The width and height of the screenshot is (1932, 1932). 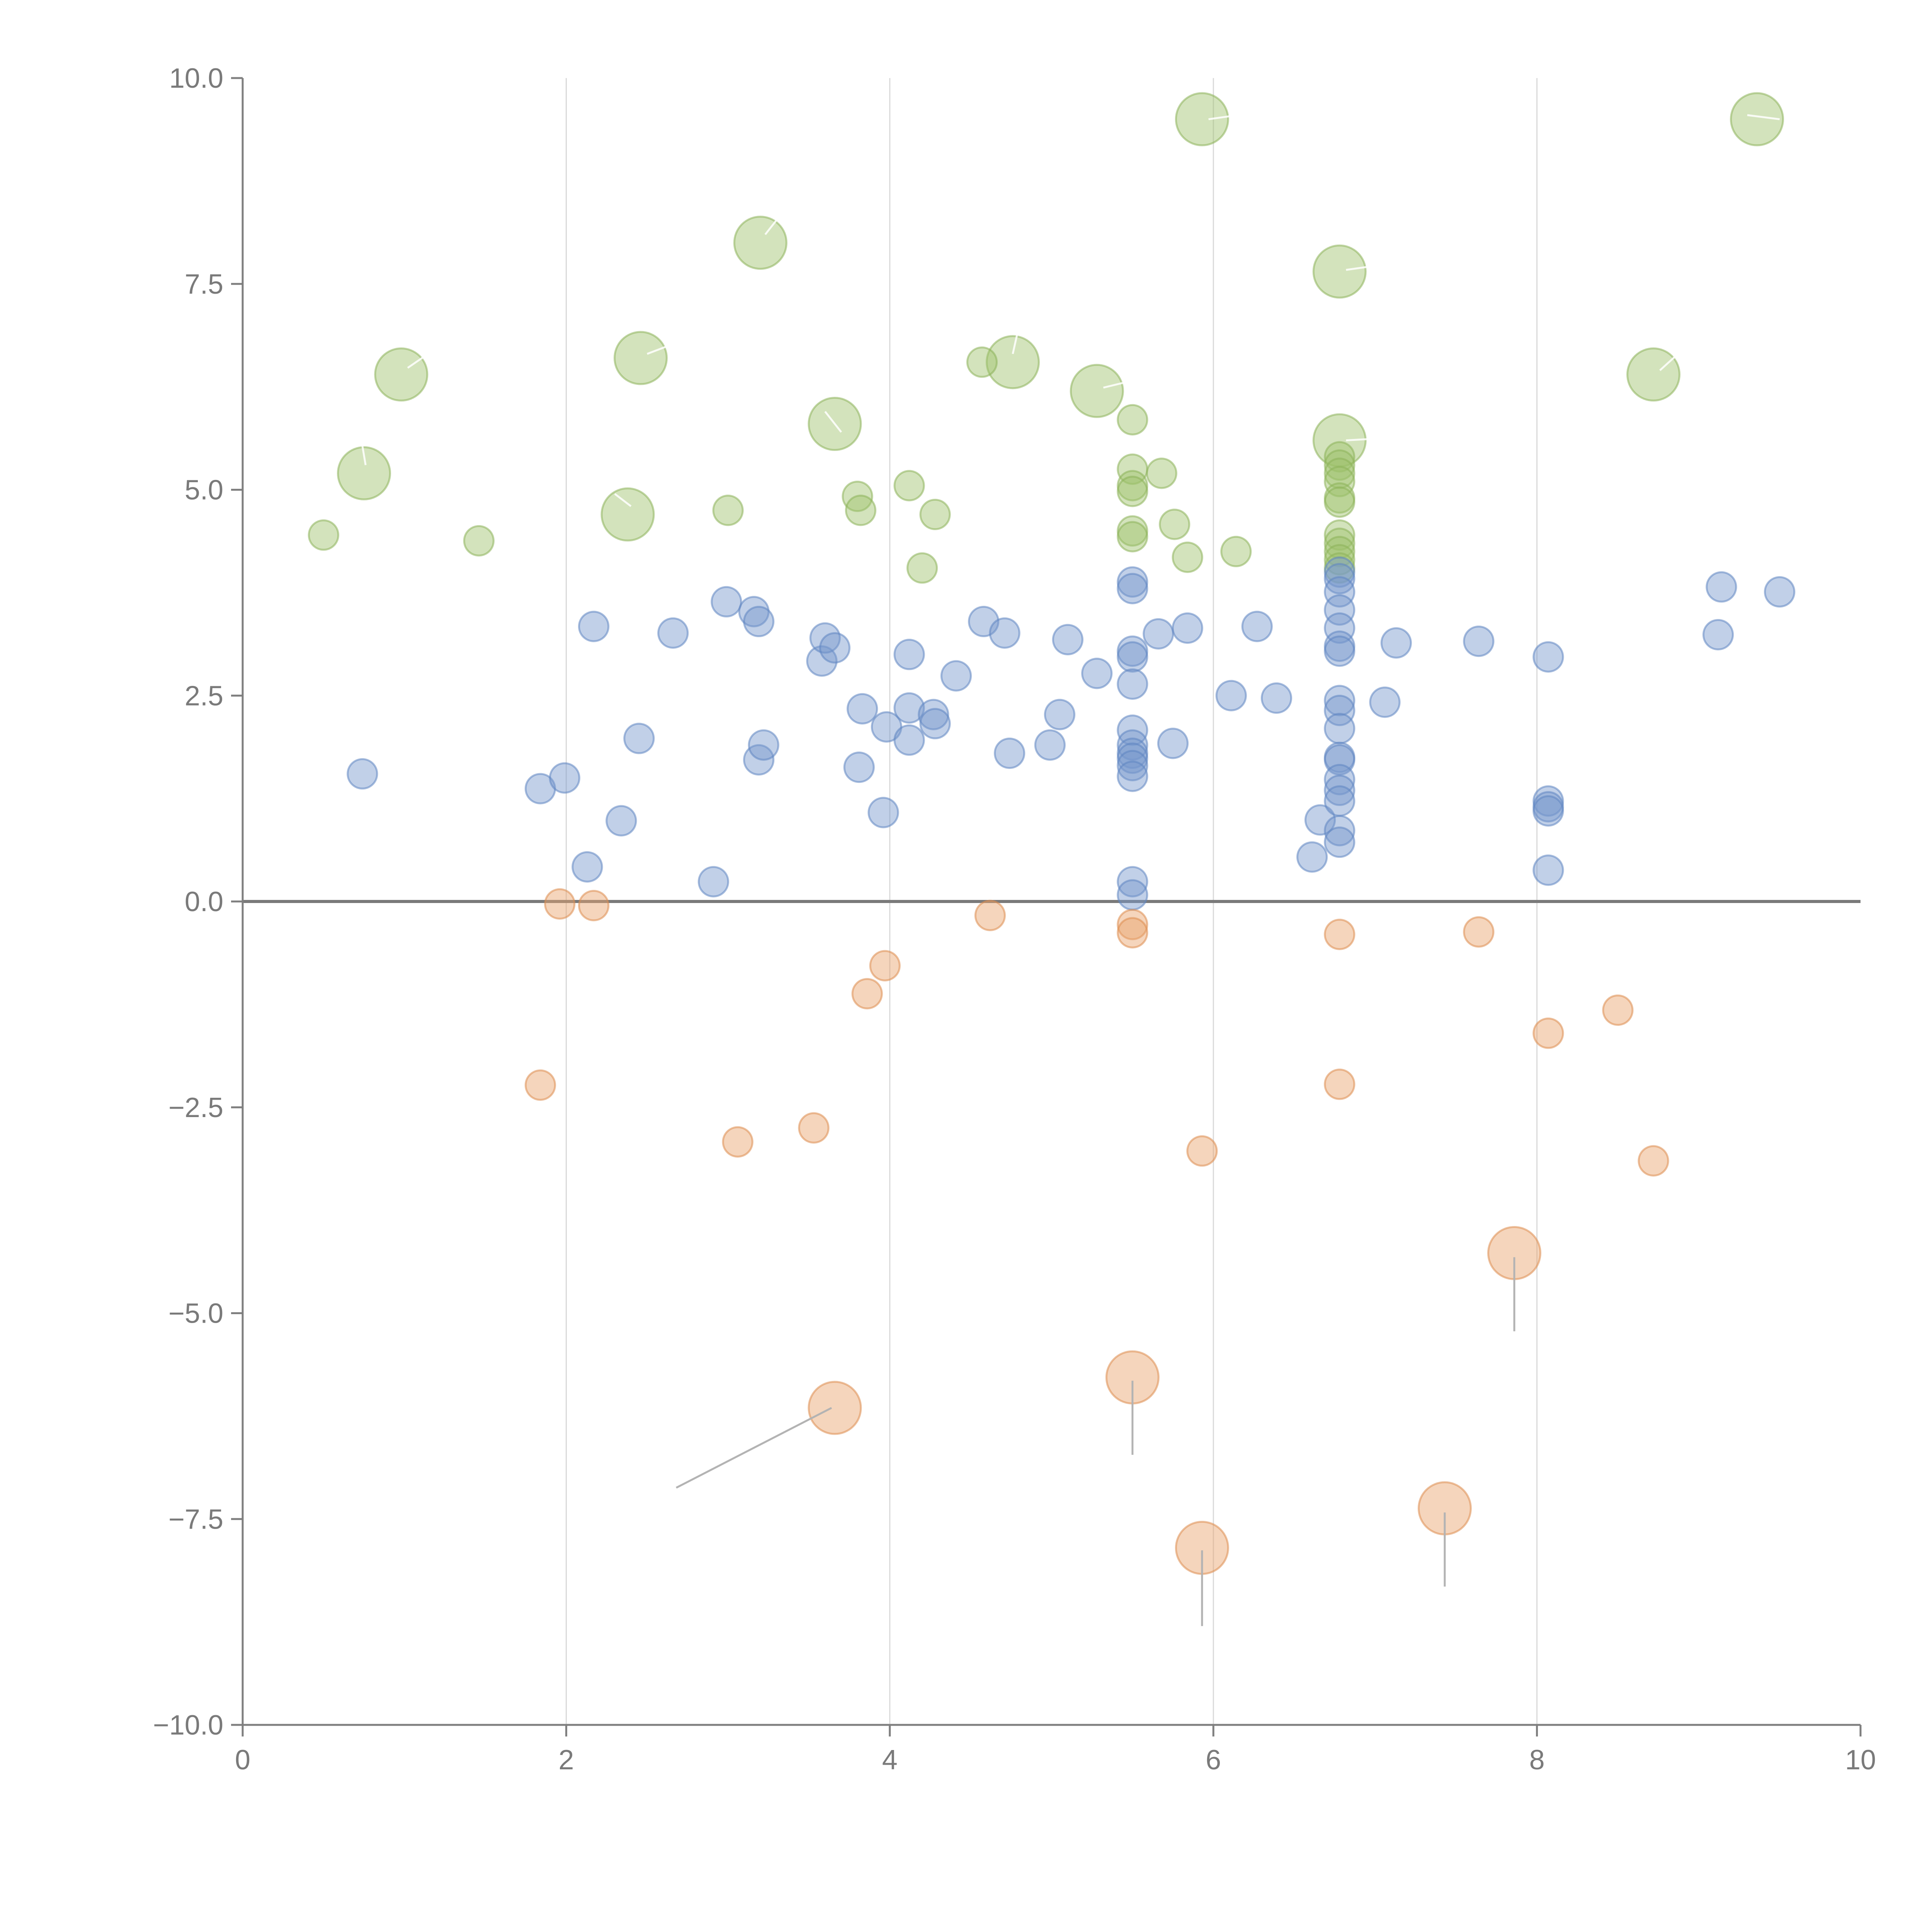 I want to click on y-tick-label: −5.0, so click(x=196, y=1313).